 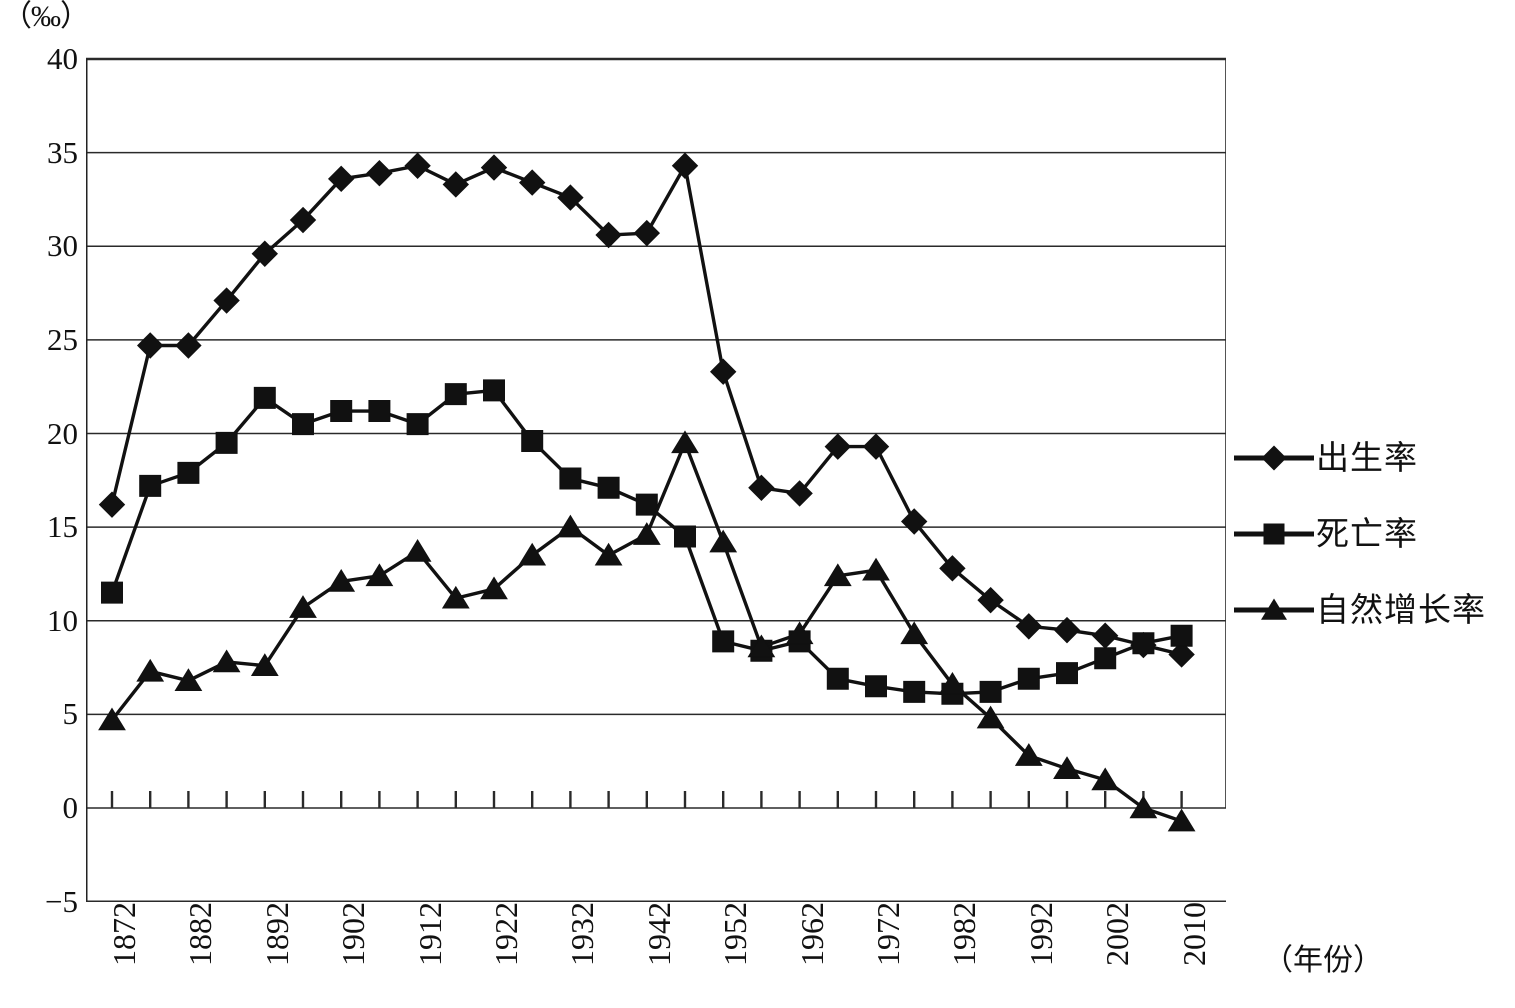 I want to click on x-axis-tick-label: 1912, so click(x=429, y=934).